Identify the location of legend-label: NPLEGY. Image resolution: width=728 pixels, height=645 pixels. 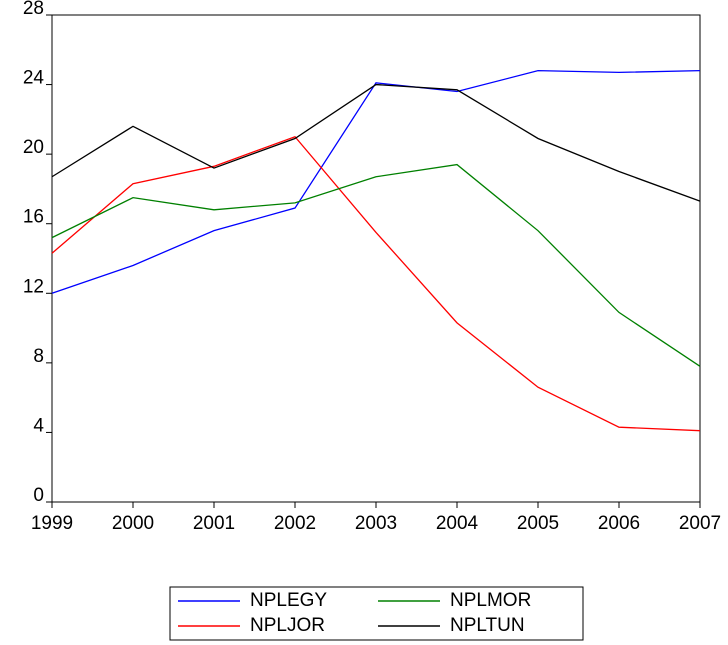
(288, 600).